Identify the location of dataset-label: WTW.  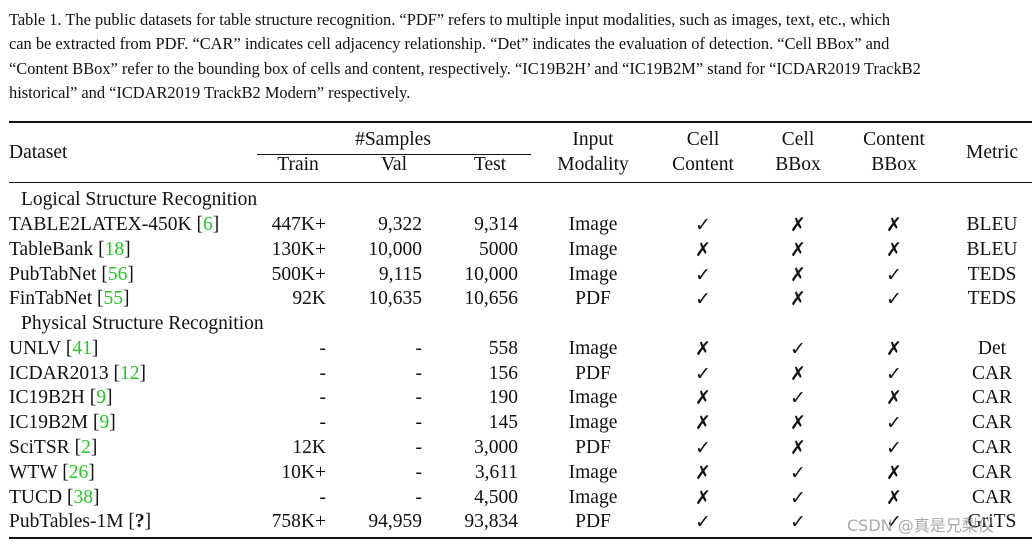
(33, 472).